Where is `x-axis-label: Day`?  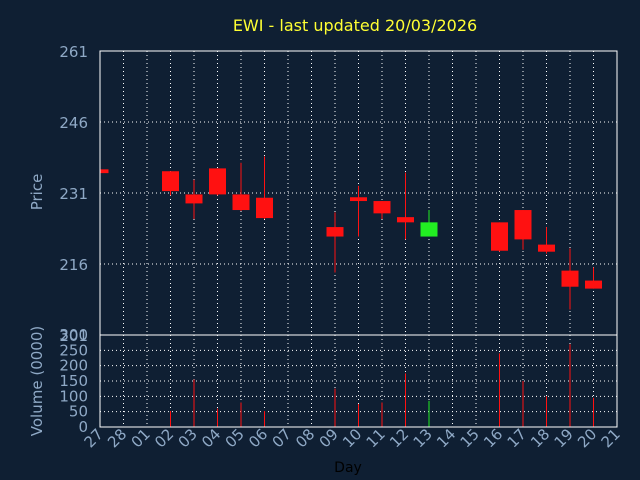
x-axis-label: Day is located at coordinates (348, 468).